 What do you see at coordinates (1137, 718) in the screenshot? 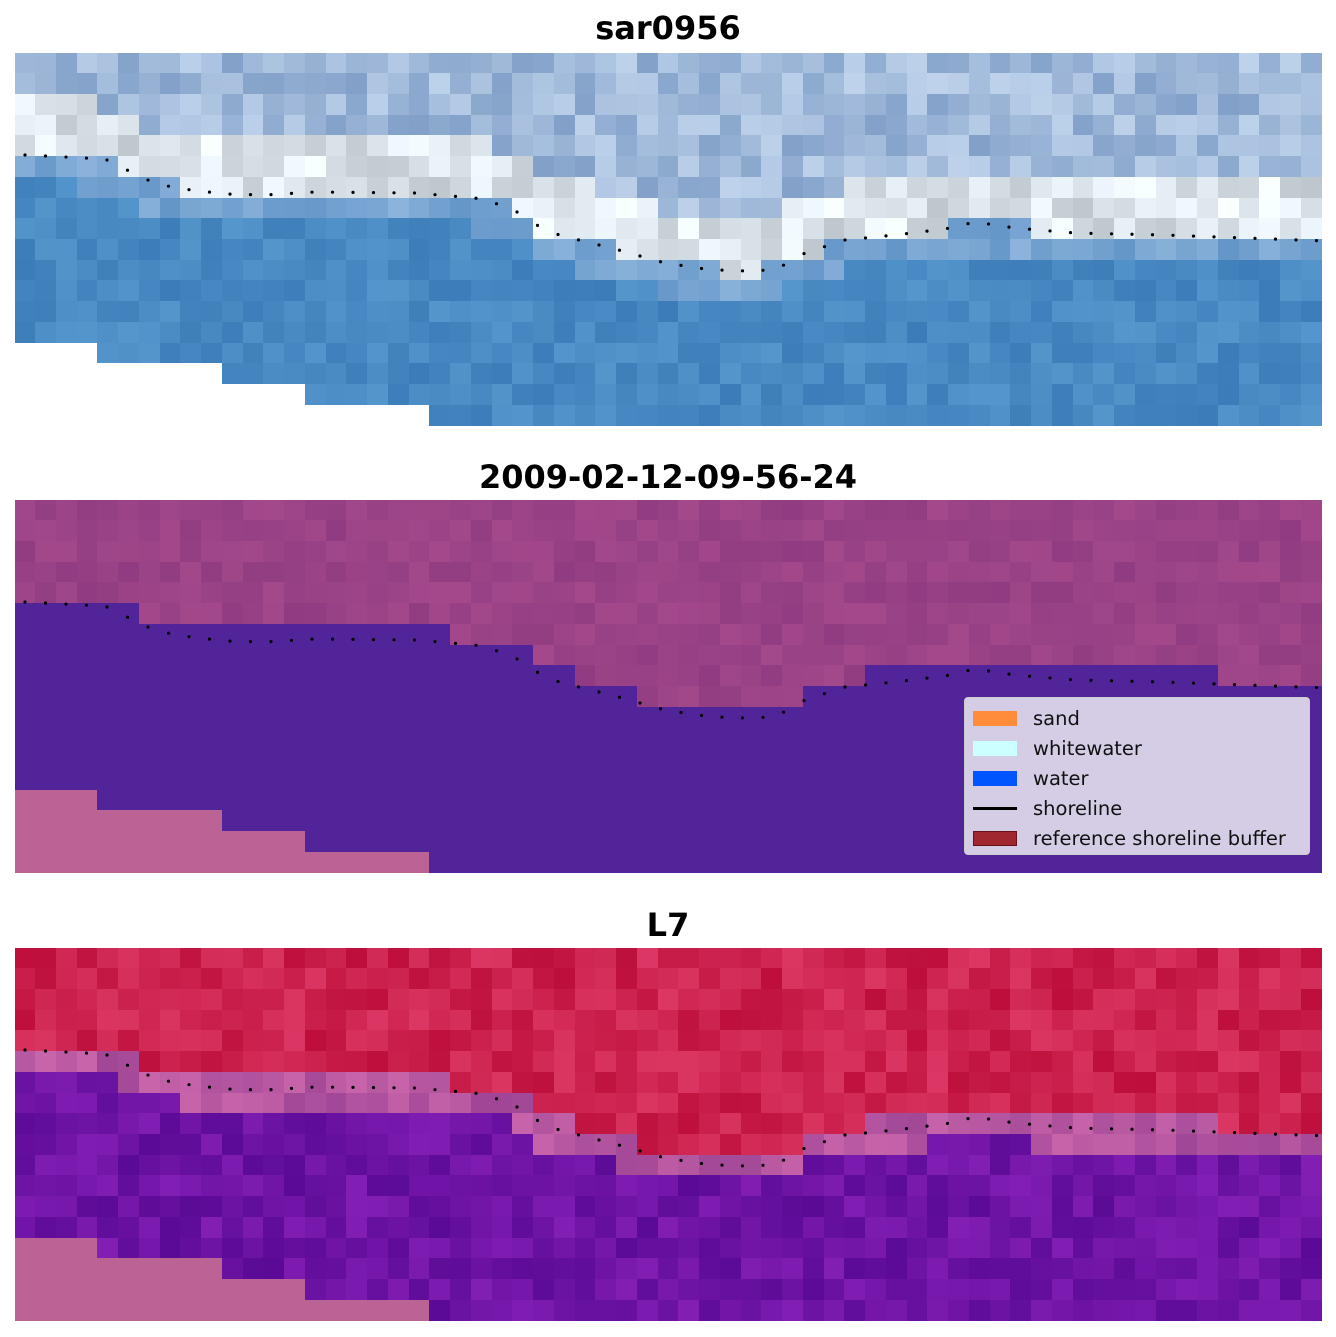
I see `legend-item-sand: sand` at bounding box center [1137, 718].